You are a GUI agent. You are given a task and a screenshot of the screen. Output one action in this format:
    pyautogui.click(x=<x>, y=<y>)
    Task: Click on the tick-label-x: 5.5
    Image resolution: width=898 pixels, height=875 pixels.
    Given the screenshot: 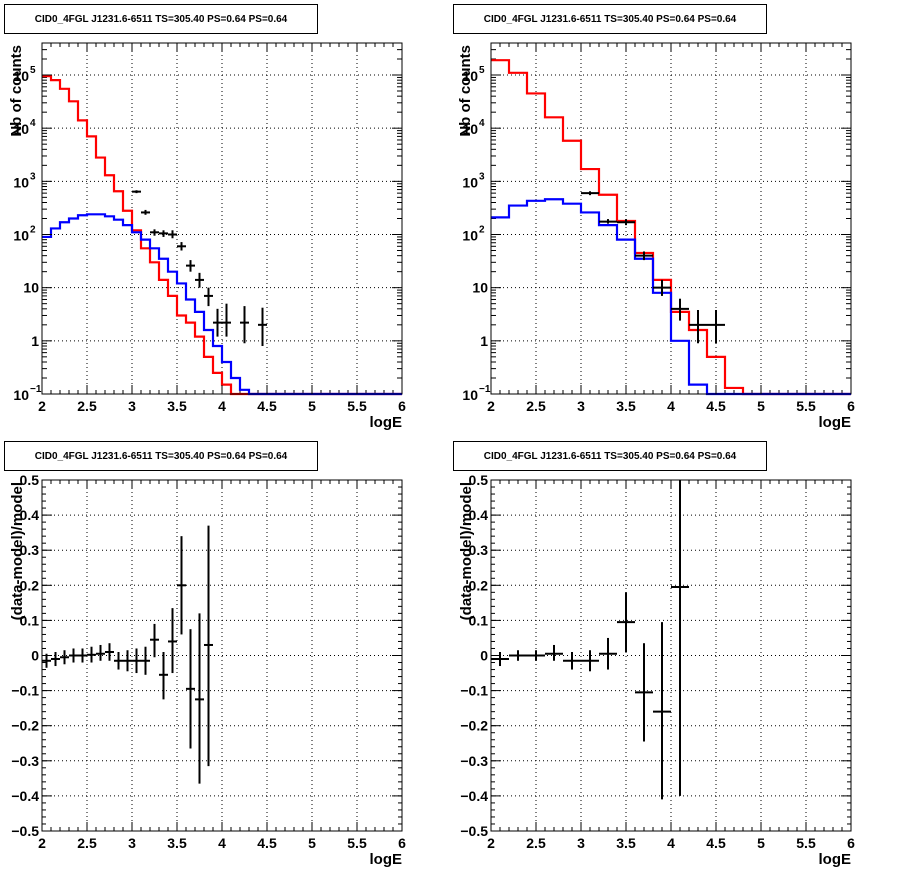 What is the action you would take?
    pyautogui.click(x=357, y=843)
    